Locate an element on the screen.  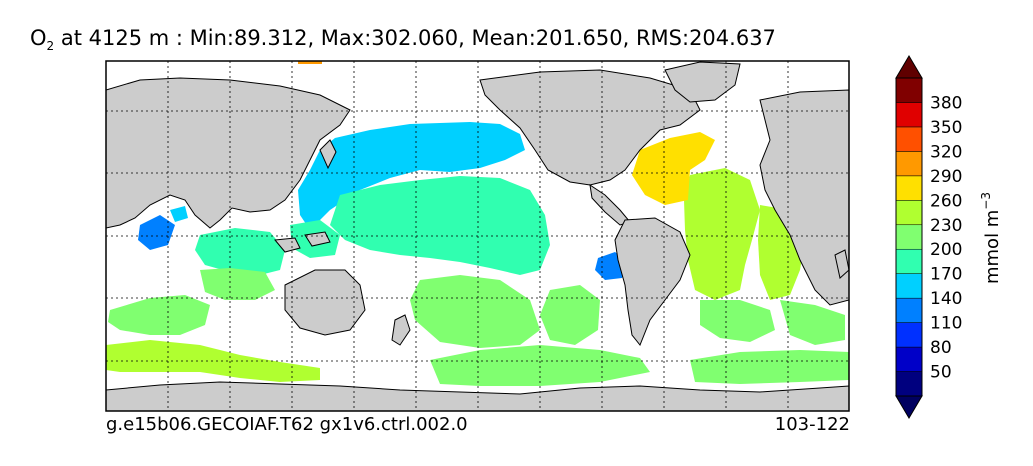
colorbar-units: mmol m−3 is located at coordinates (991, 238).